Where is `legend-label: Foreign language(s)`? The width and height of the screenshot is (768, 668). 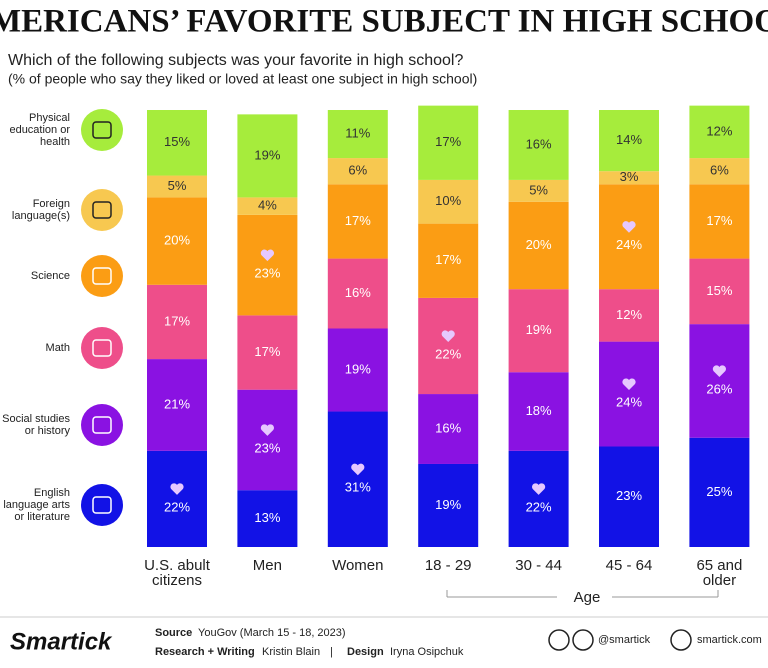 legend-label: Foreign language(s) is located at coordinates (40, 210).